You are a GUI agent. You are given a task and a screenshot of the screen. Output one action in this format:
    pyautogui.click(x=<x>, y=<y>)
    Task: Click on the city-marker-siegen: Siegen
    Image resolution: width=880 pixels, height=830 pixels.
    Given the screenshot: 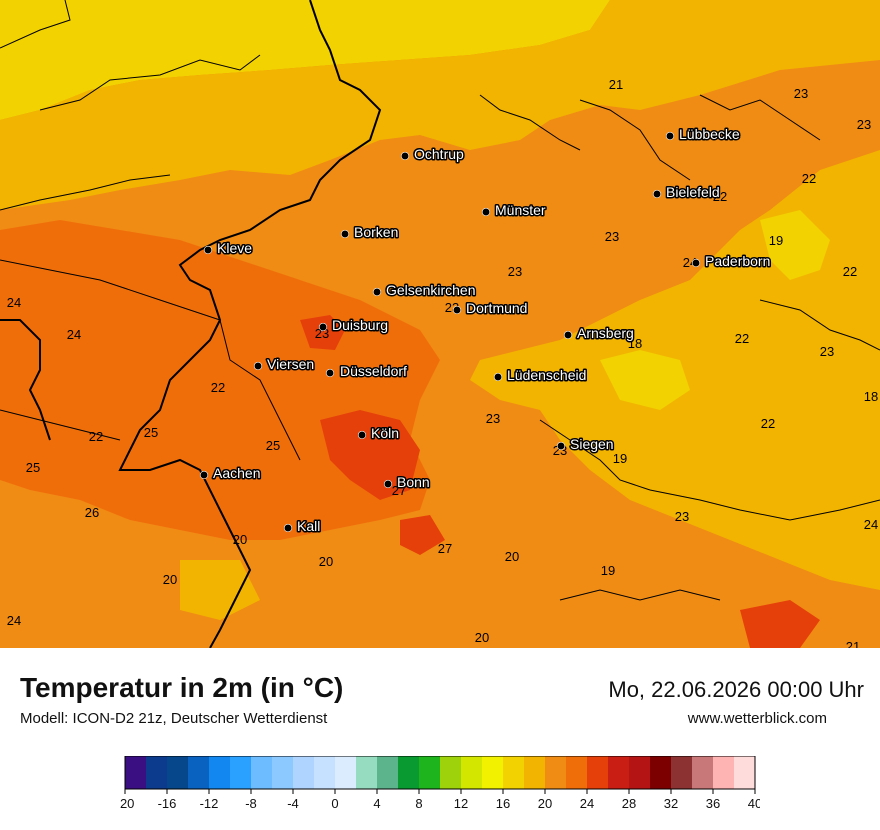 What is the action you would take?
    pyautogui.click(x=585, y=444)
    